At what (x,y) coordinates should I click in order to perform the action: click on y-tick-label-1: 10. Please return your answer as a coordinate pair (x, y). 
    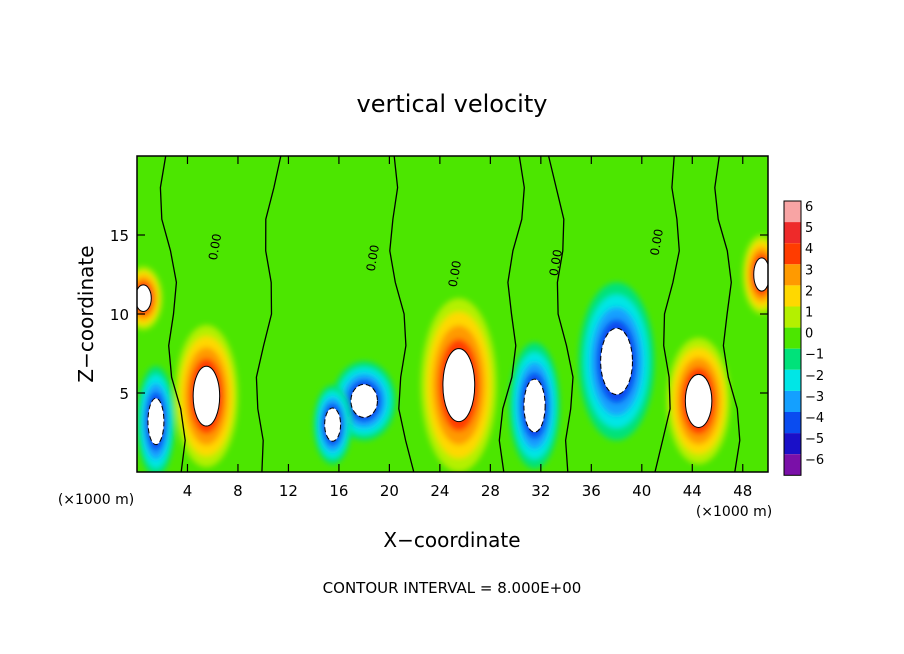
    Looking at the image, I should click on (119, 315).